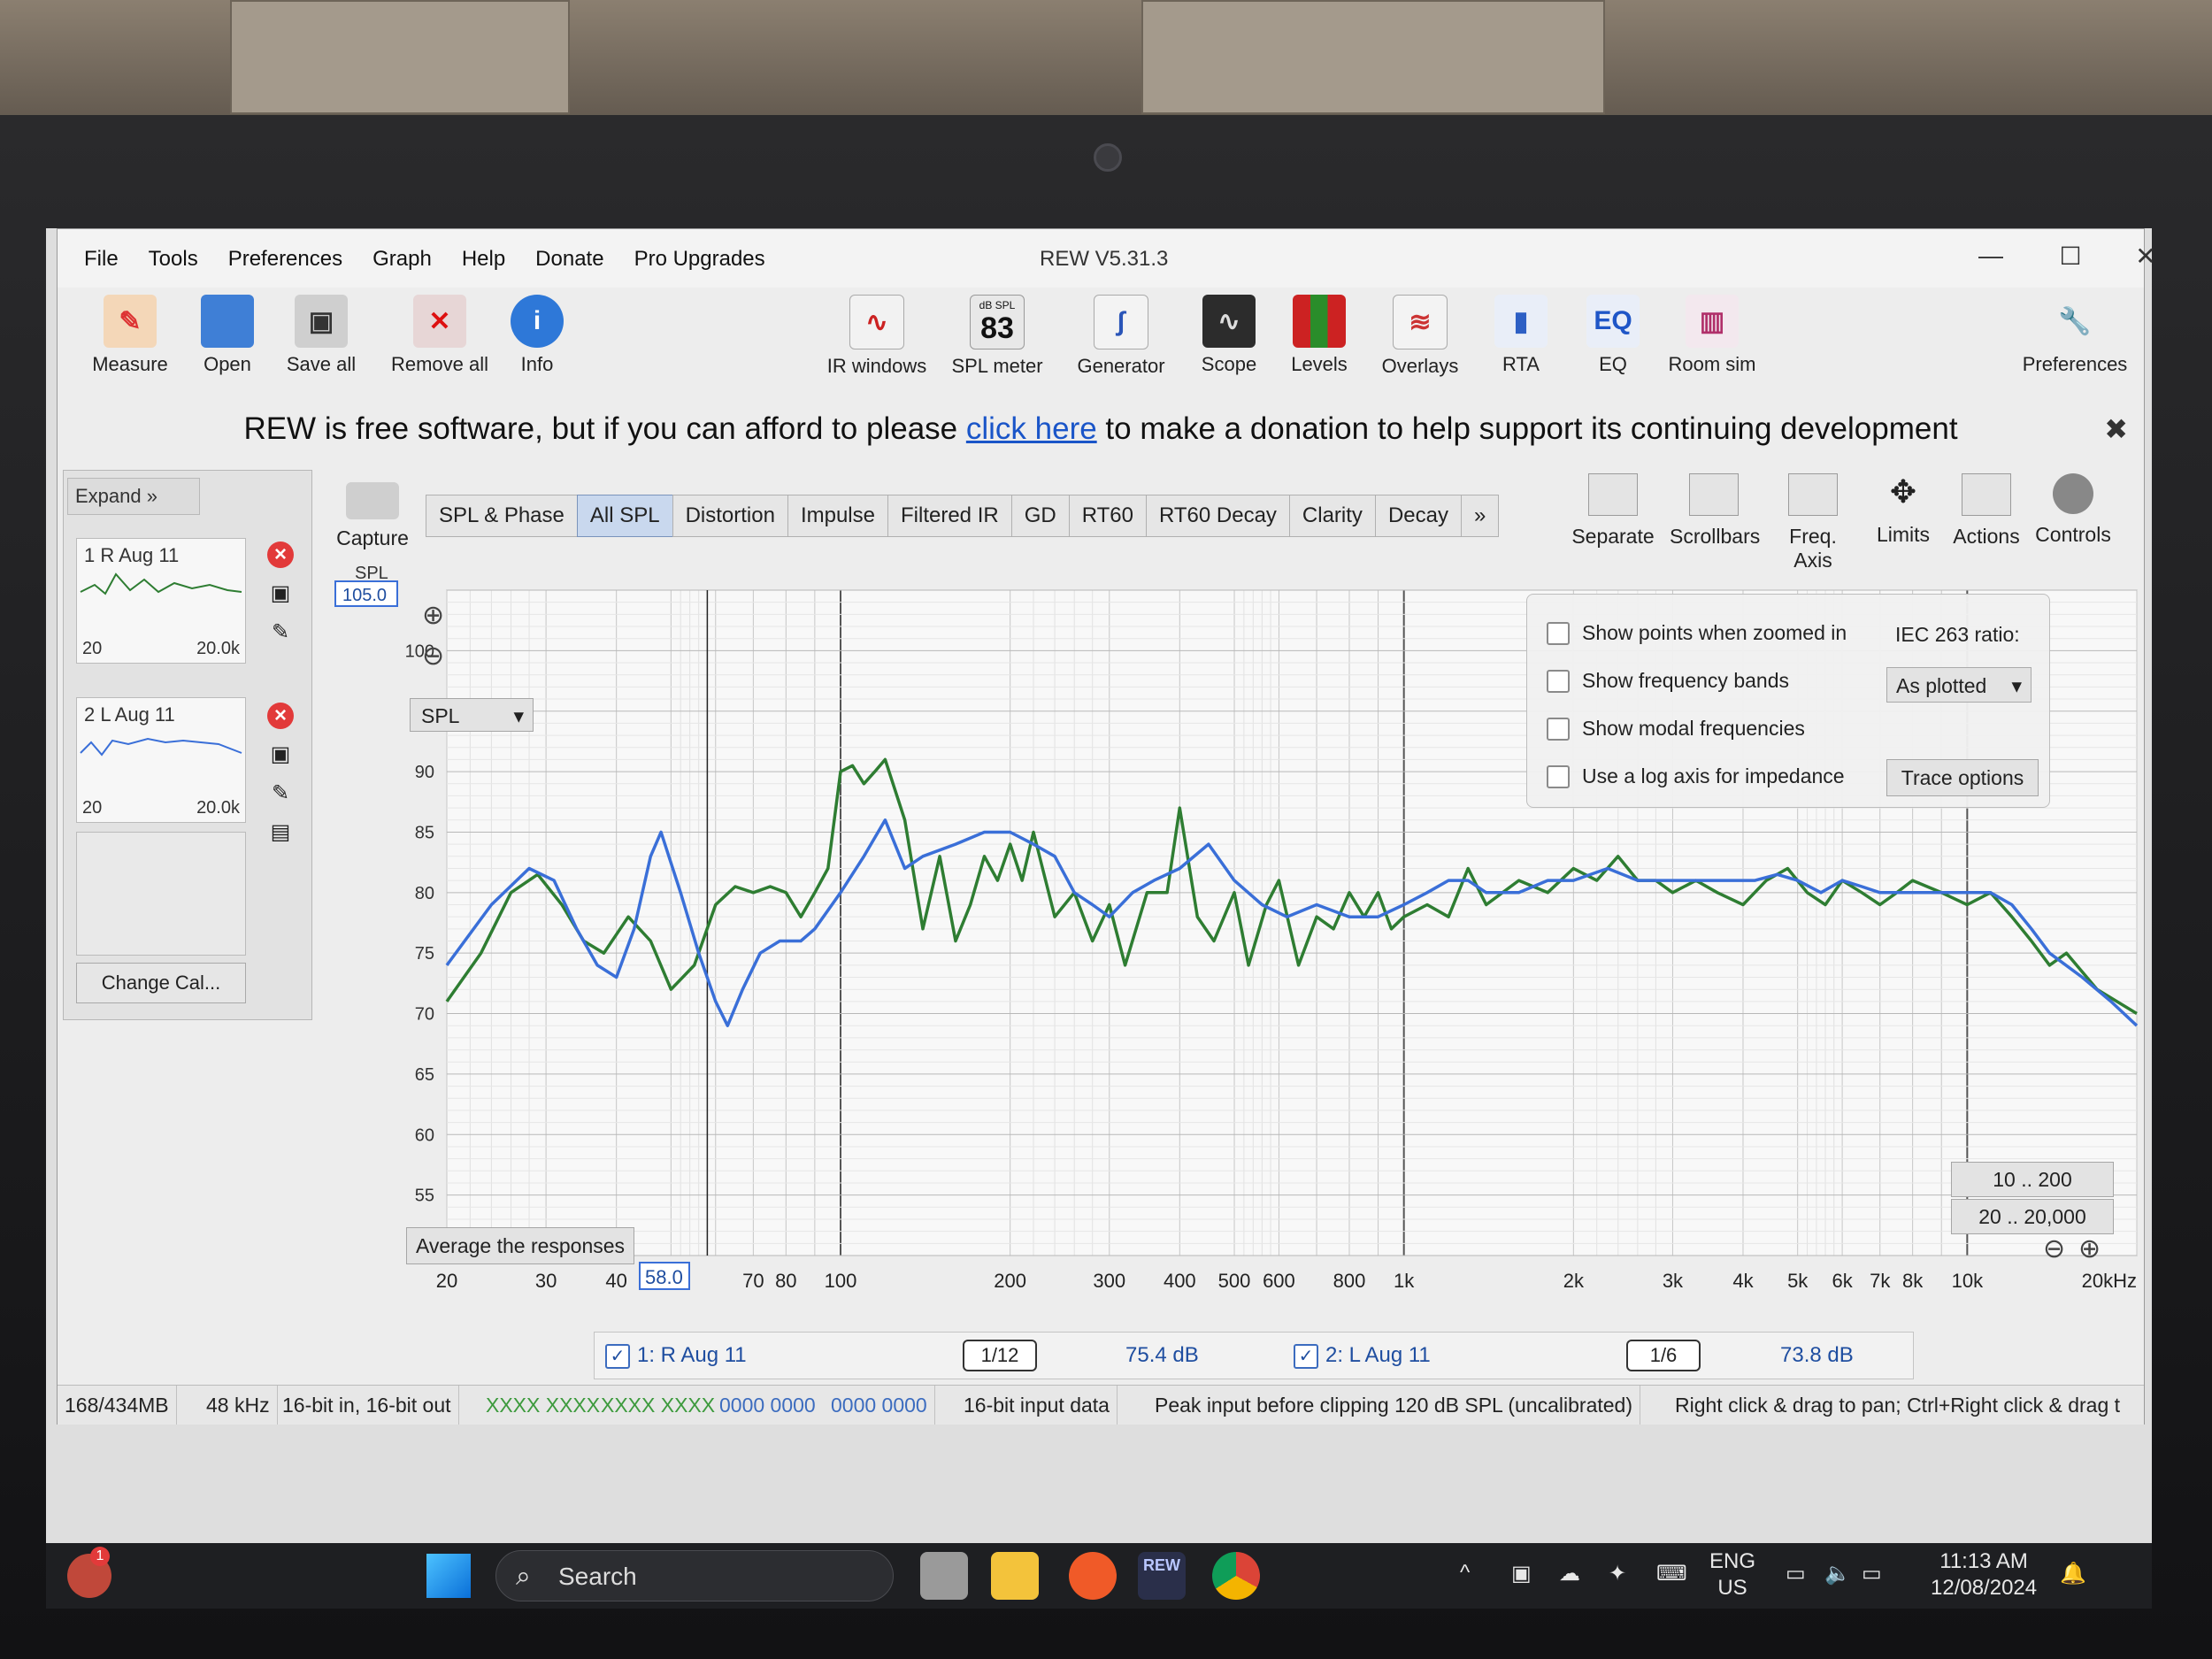 The height and width of the screenshot is (1659, 2212). Describe the element at coordinates (1236, 1576) in the screenshot. I see `chrome-icon` at that location.